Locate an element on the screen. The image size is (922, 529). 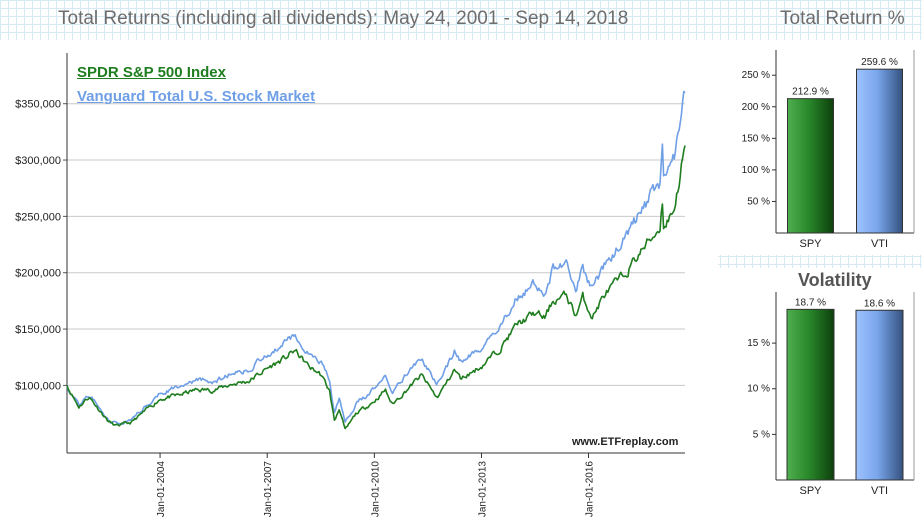
x-tick-label: Jan-01-2004 is located at coordinates (161, 489).